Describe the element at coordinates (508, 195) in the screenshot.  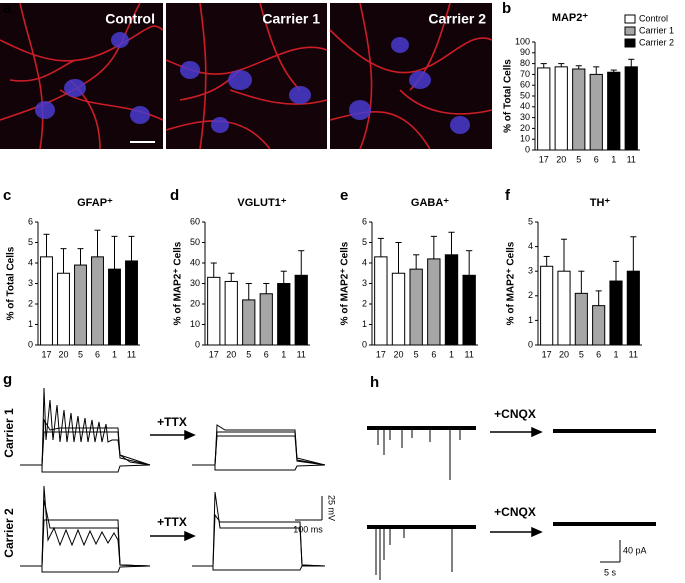
I see `panel-letter: f` at that location.